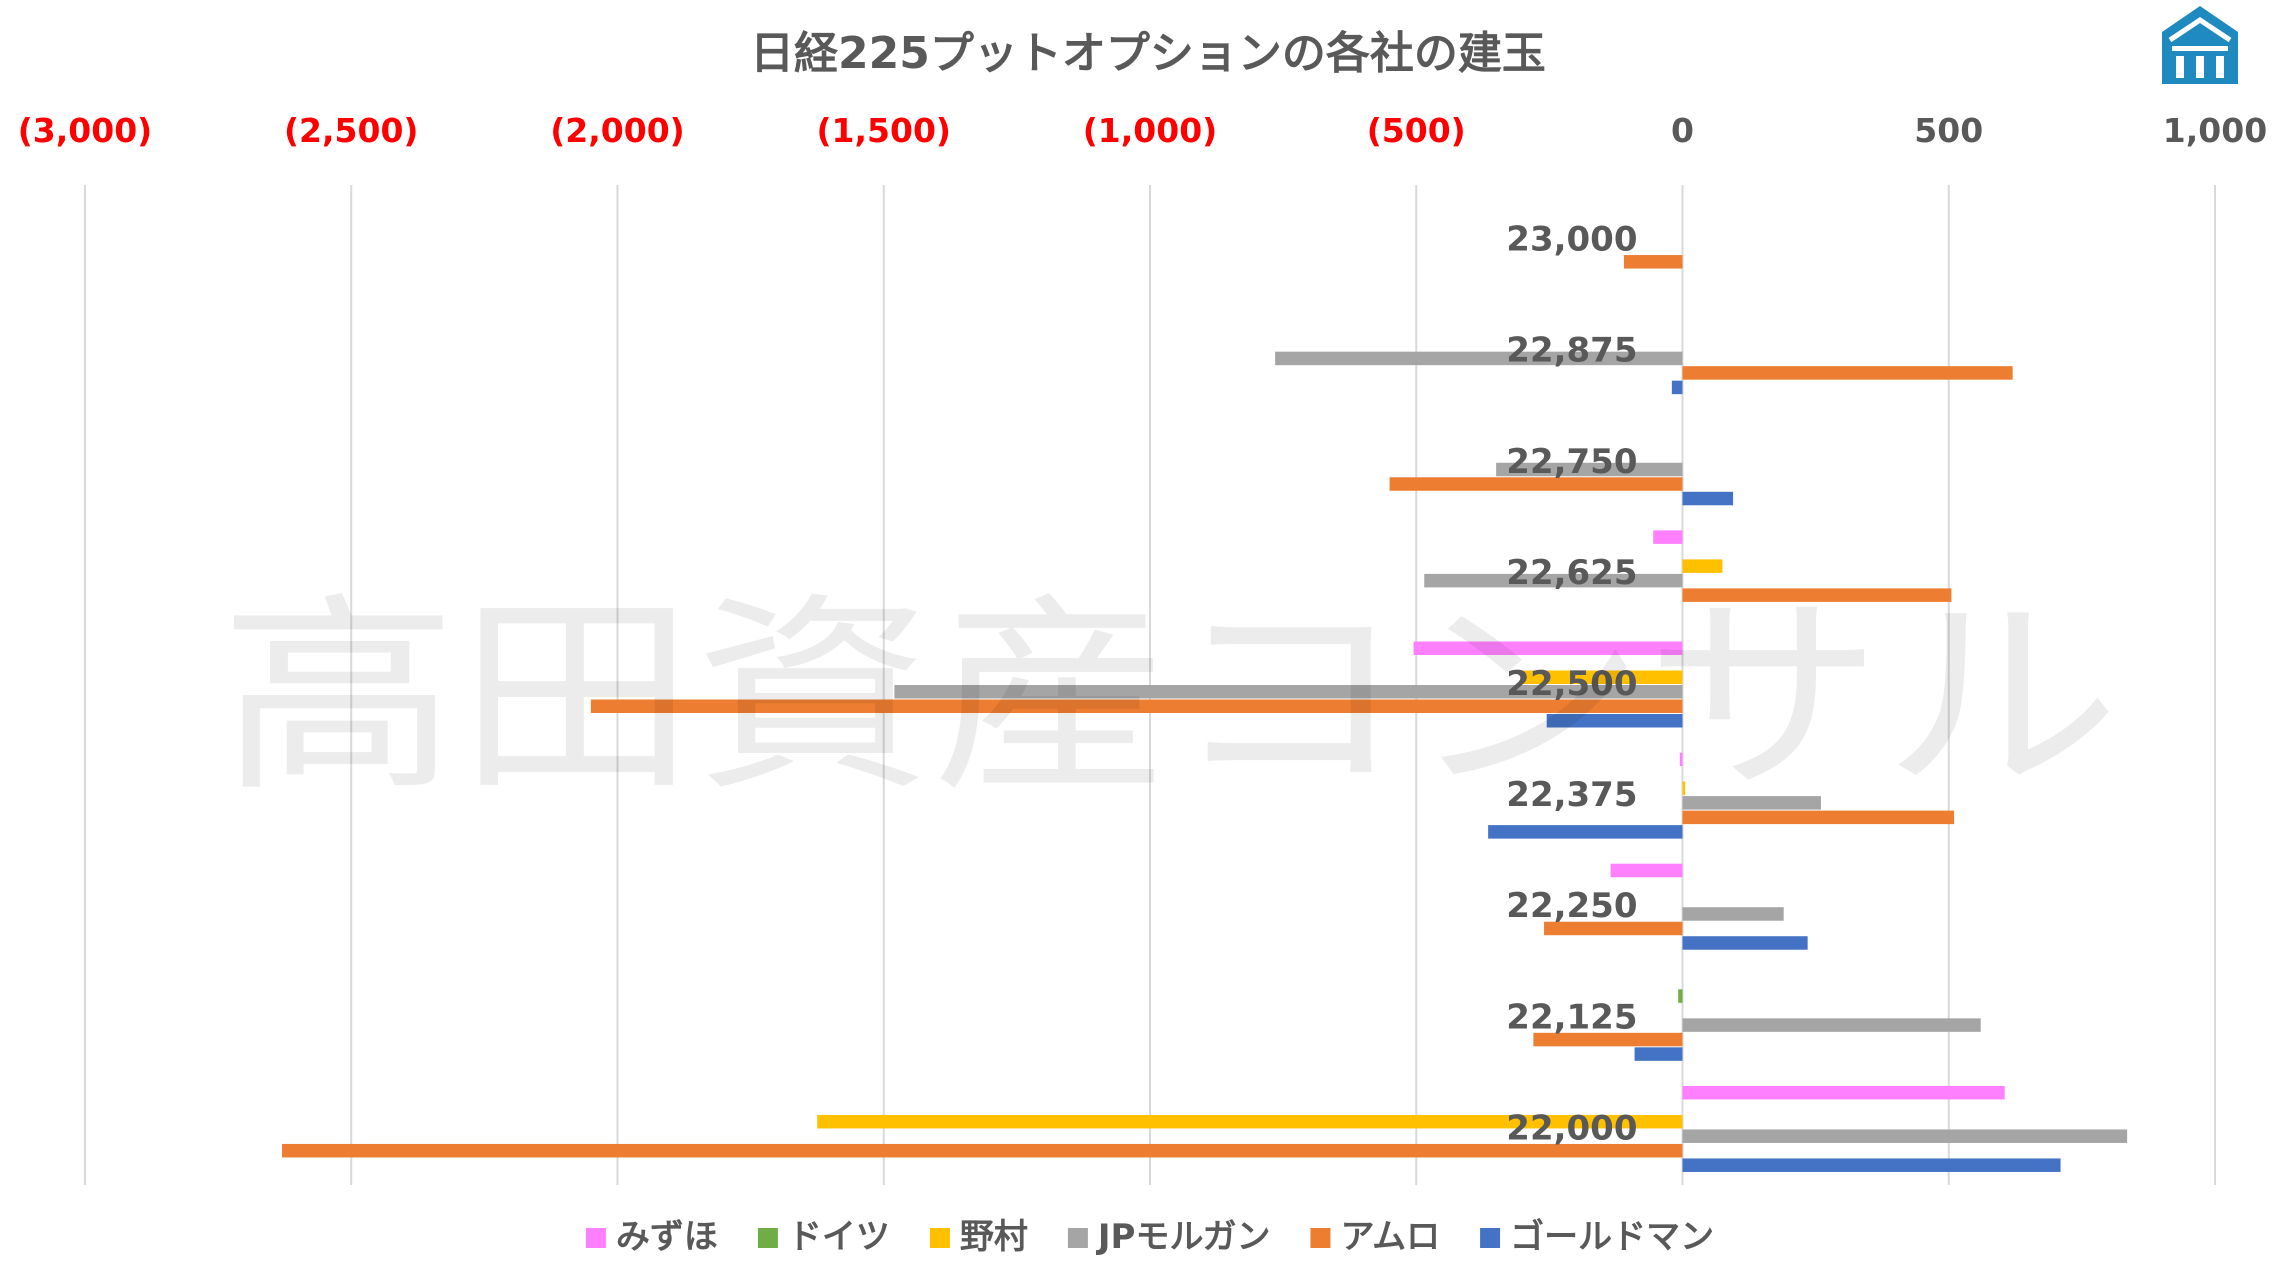  What do you see at coordinates (1571, 351) in the screenshot?
I see `category-label: 22,875` at bounding box center [1571, 351].